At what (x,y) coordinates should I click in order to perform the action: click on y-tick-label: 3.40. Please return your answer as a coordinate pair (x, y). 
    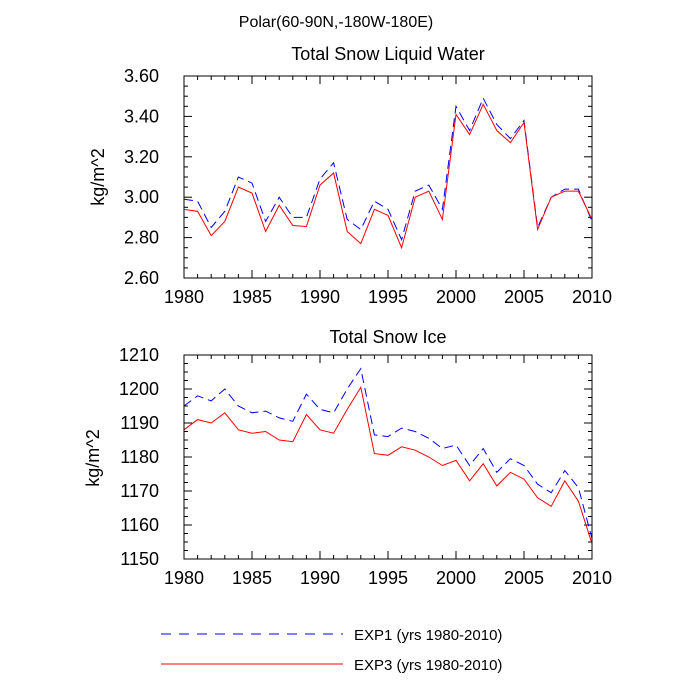
    Looking at the image, I should click on (141, 116).